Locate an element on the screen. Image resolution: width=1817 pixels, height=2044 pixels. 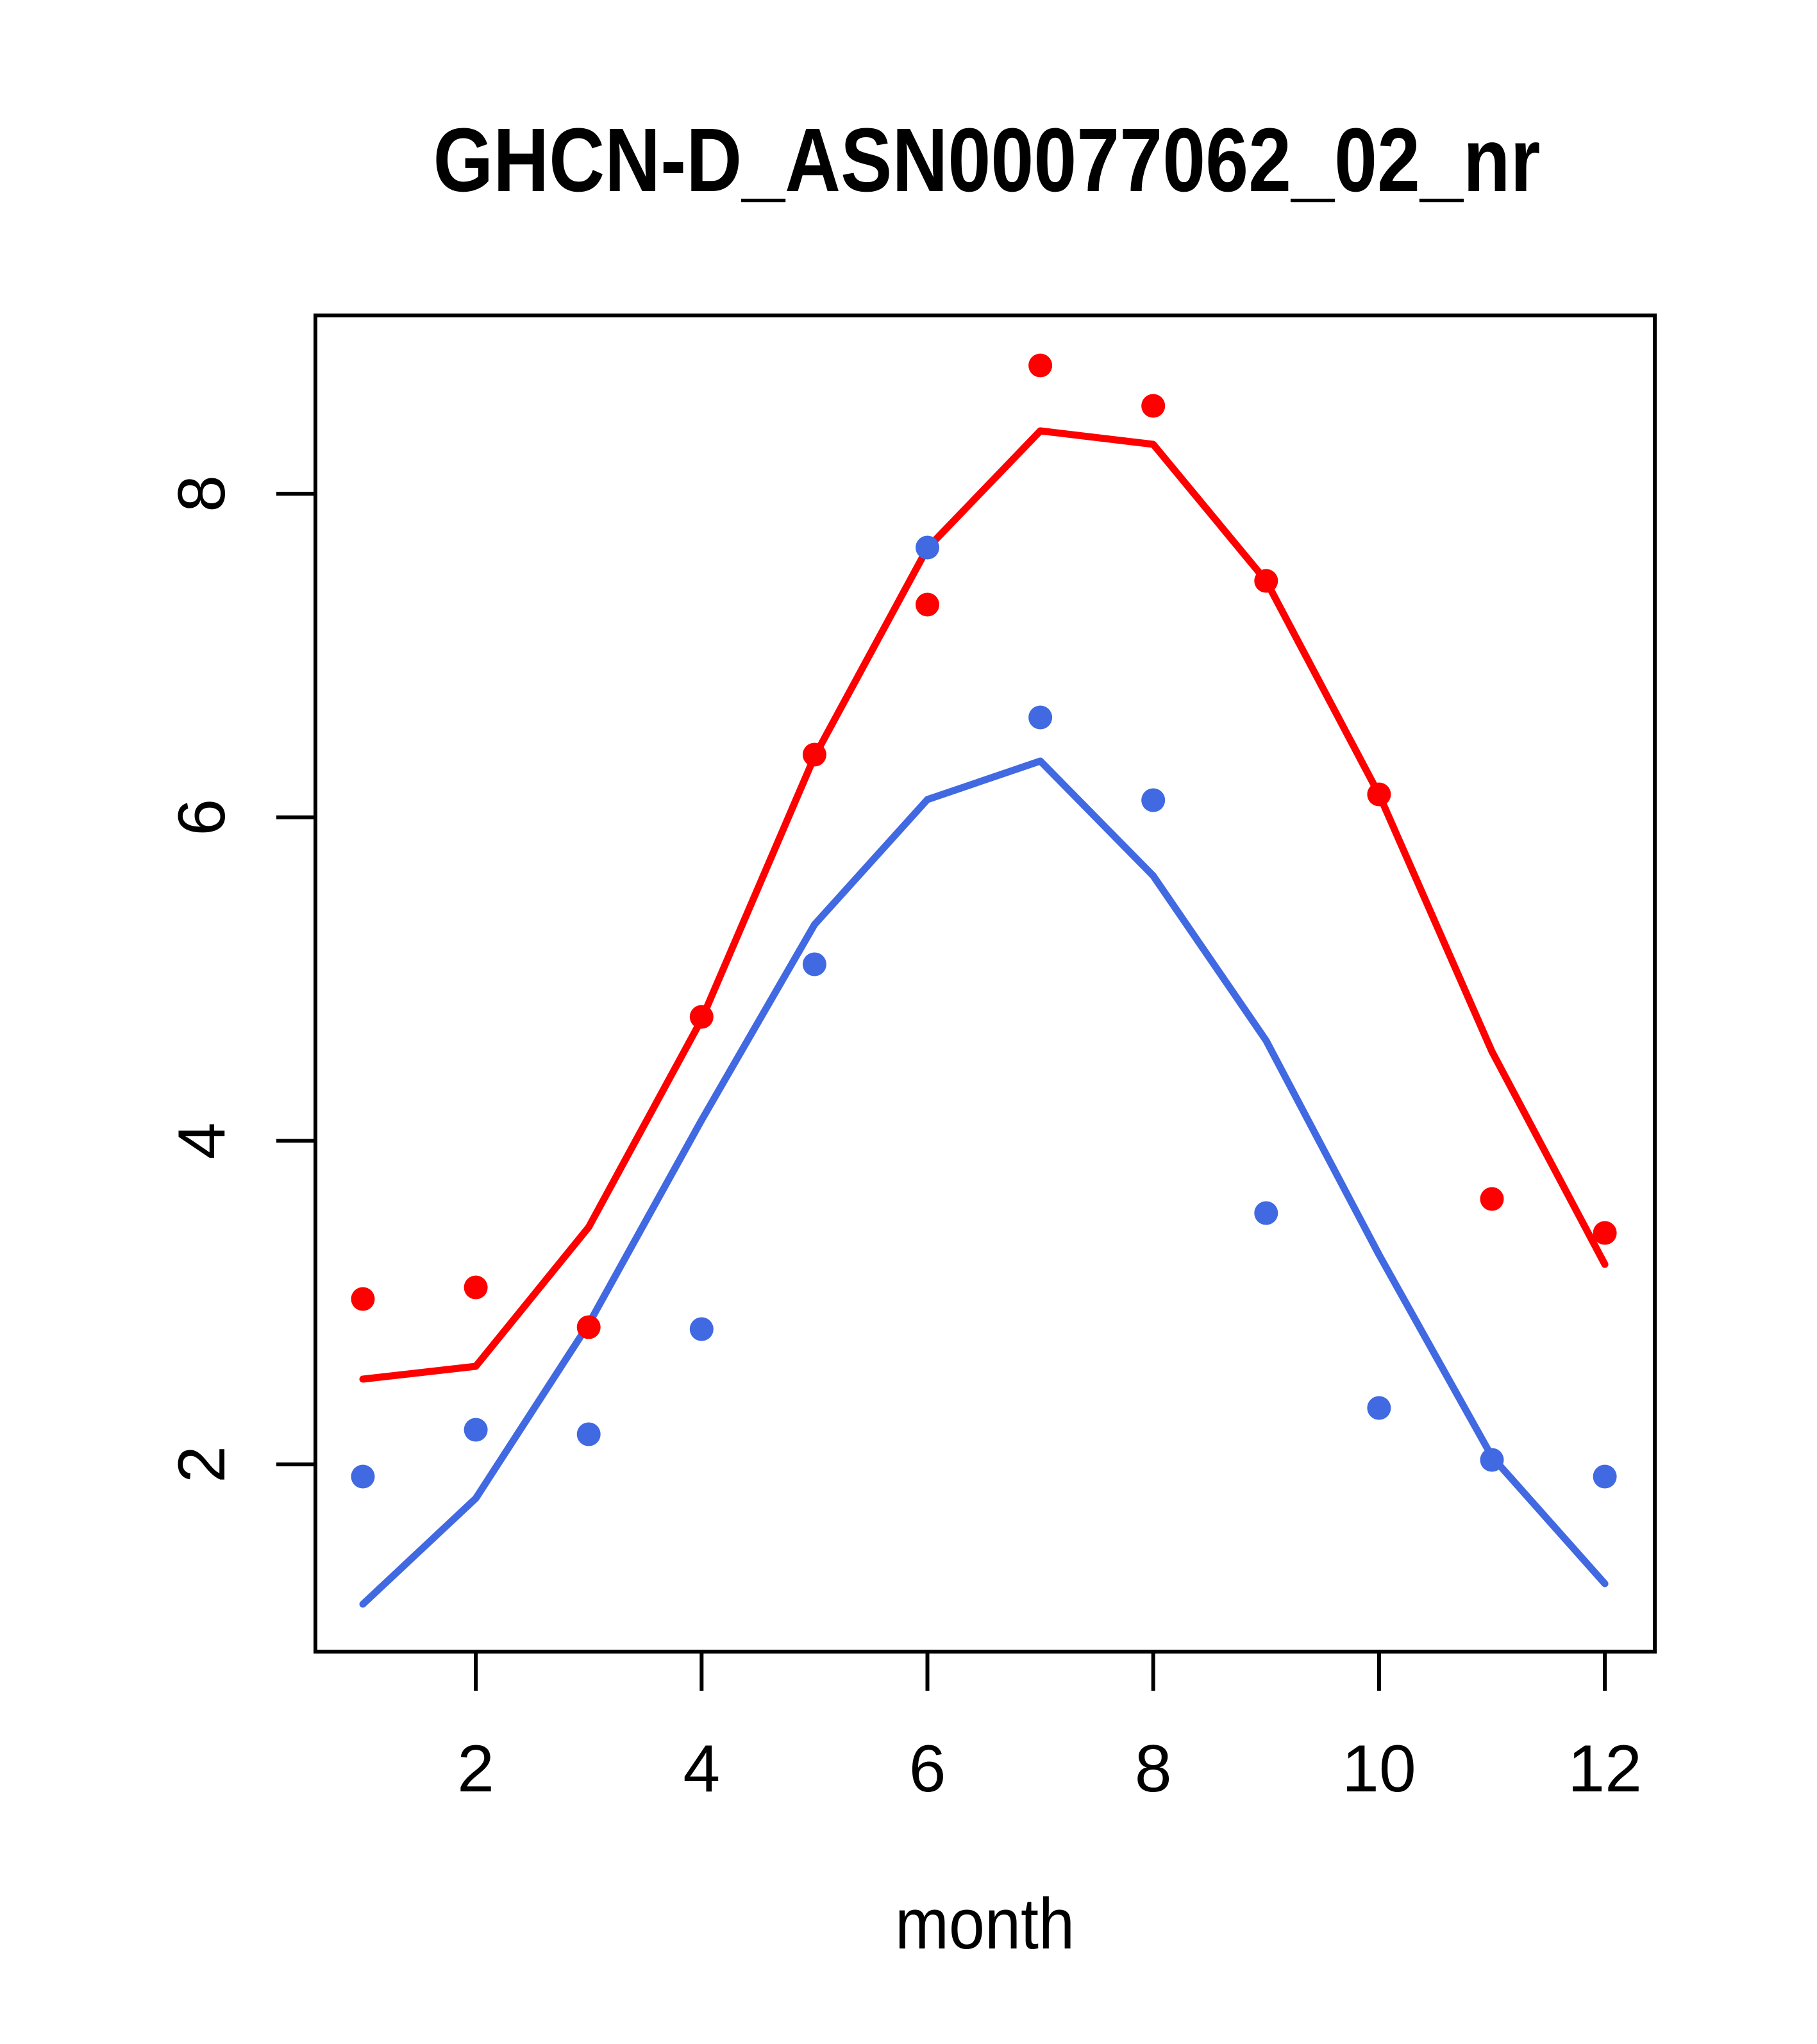
svg-text: 12 is located at coordinates (1605, 1769).